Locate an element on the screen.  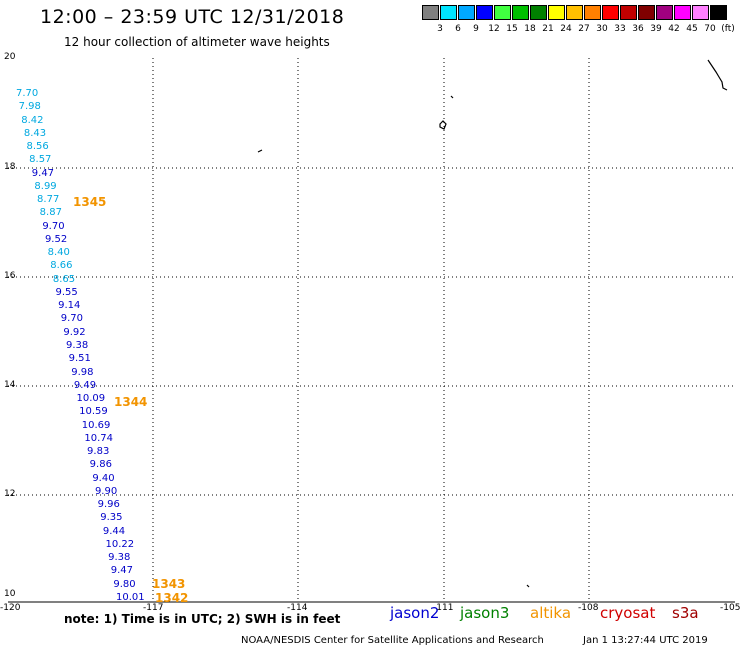
legend-jason3: jason3 is located at coordinates (485, 613).